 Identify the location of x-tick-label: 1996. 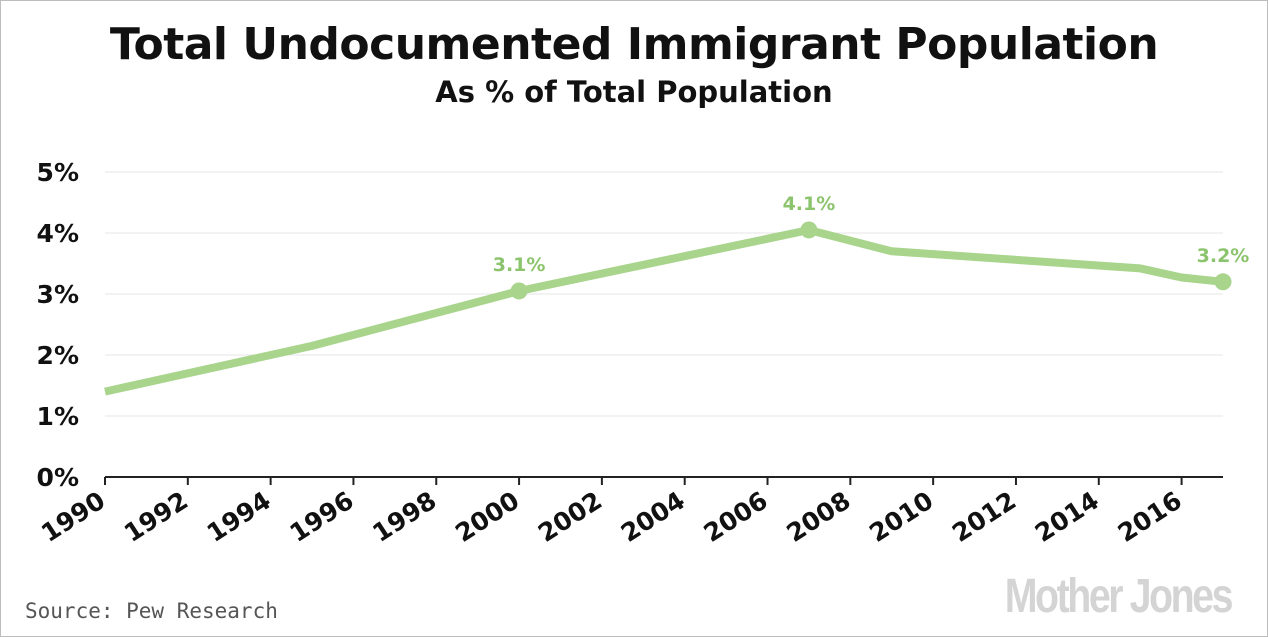
(322, 517).